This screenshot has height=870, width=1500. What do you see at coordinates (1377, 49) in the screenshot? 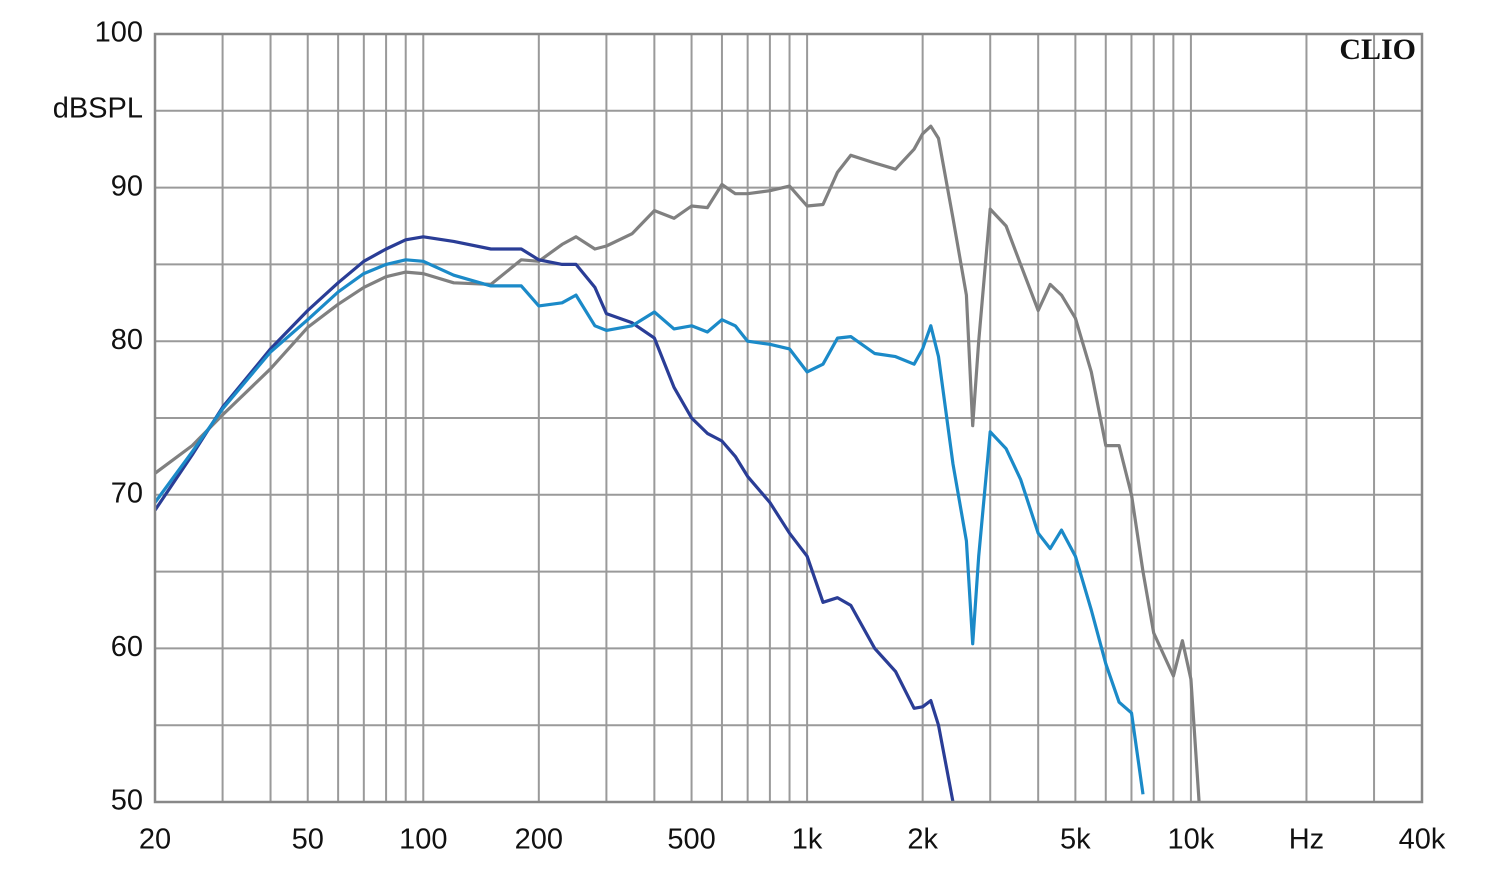
I see `watermark: CLIO` at bounding box center [1377, 49].